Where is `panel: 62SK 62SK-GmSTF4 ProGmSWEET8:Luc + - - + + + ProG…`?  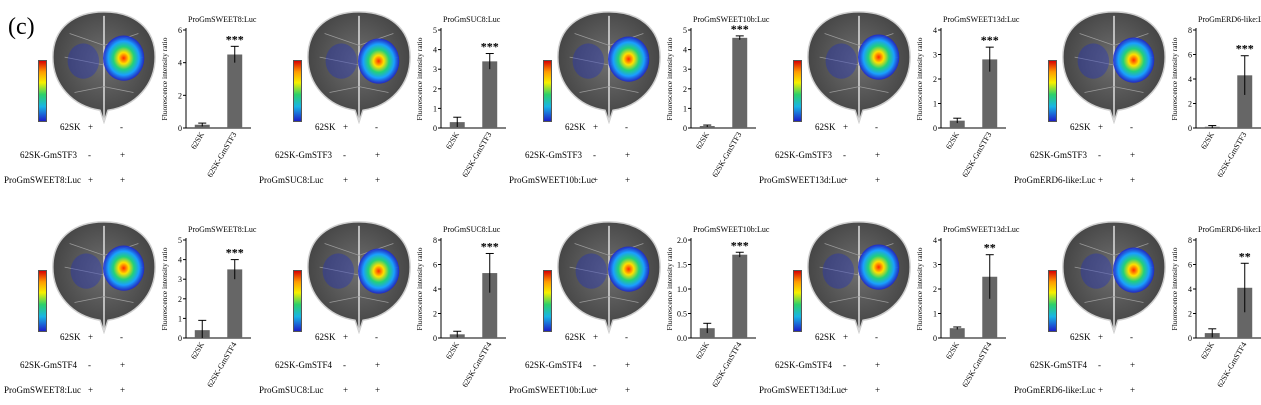 panel: 62SK 62SK-GmSTF4 ProGmSWEET8:Luc + - - + + + ProG… is located at coordinates (128, 307).